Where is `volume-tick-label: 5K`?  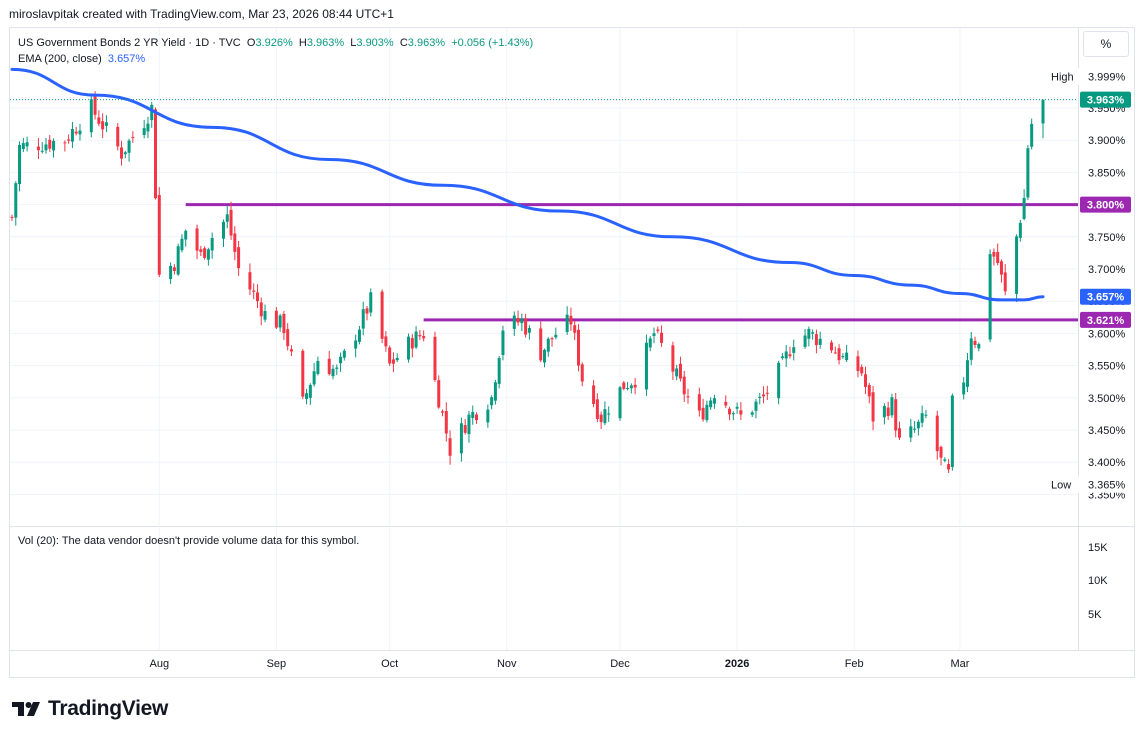
volume-tick-label: 5K is located at coordinates (1095, 615).